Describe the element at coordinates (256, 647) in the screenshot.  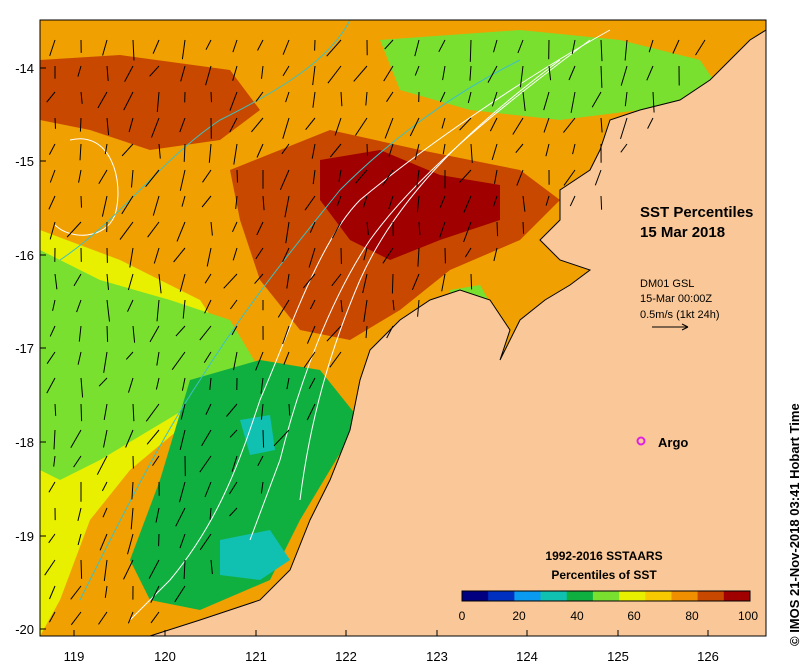
I see `x-tick: 121` at that location.